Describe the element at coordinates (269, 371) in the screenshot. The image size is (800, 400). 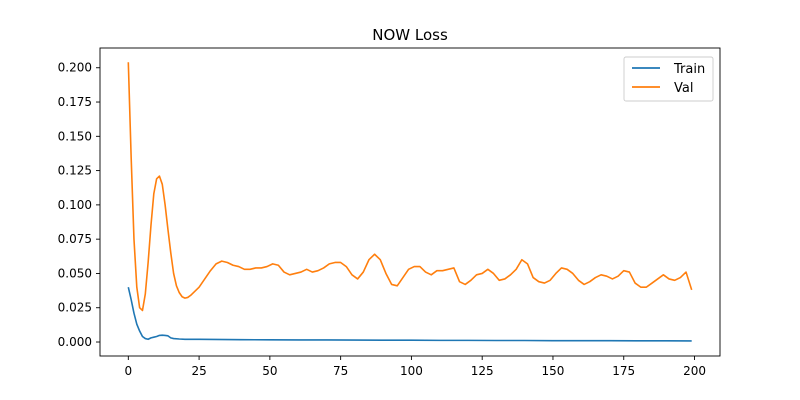
I see `x-tick-label: 50` at that location.